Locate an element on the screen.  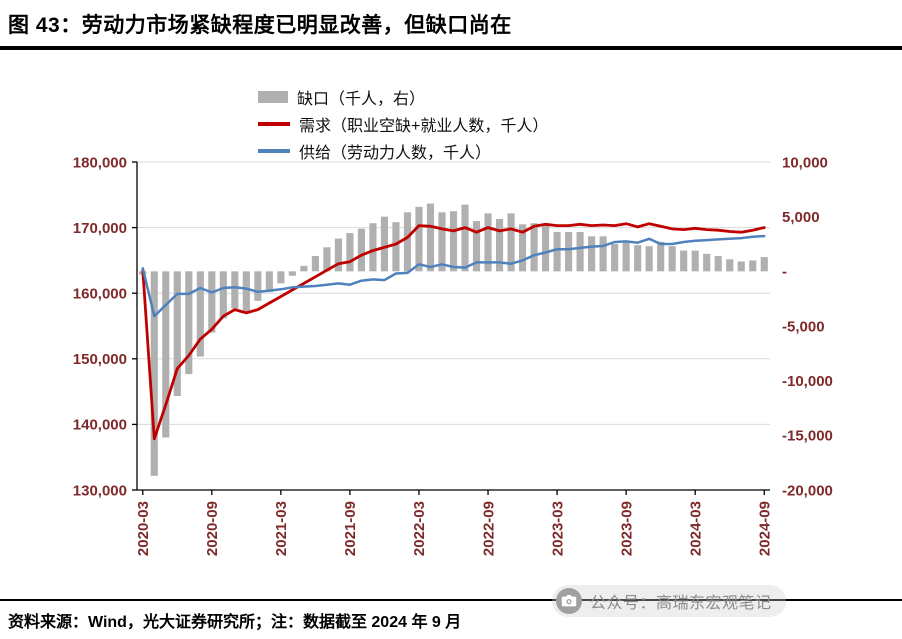
svg-text: 160,000 is located at coordinates (100, 293).